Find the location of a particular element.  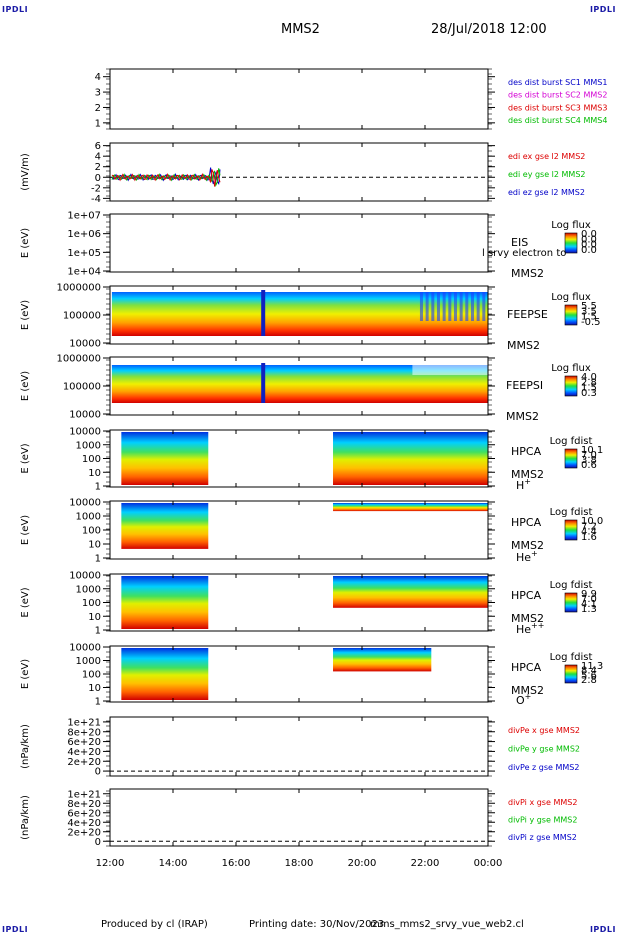

y-tick-label: 4e+20 is located at coordinates (84, 752).